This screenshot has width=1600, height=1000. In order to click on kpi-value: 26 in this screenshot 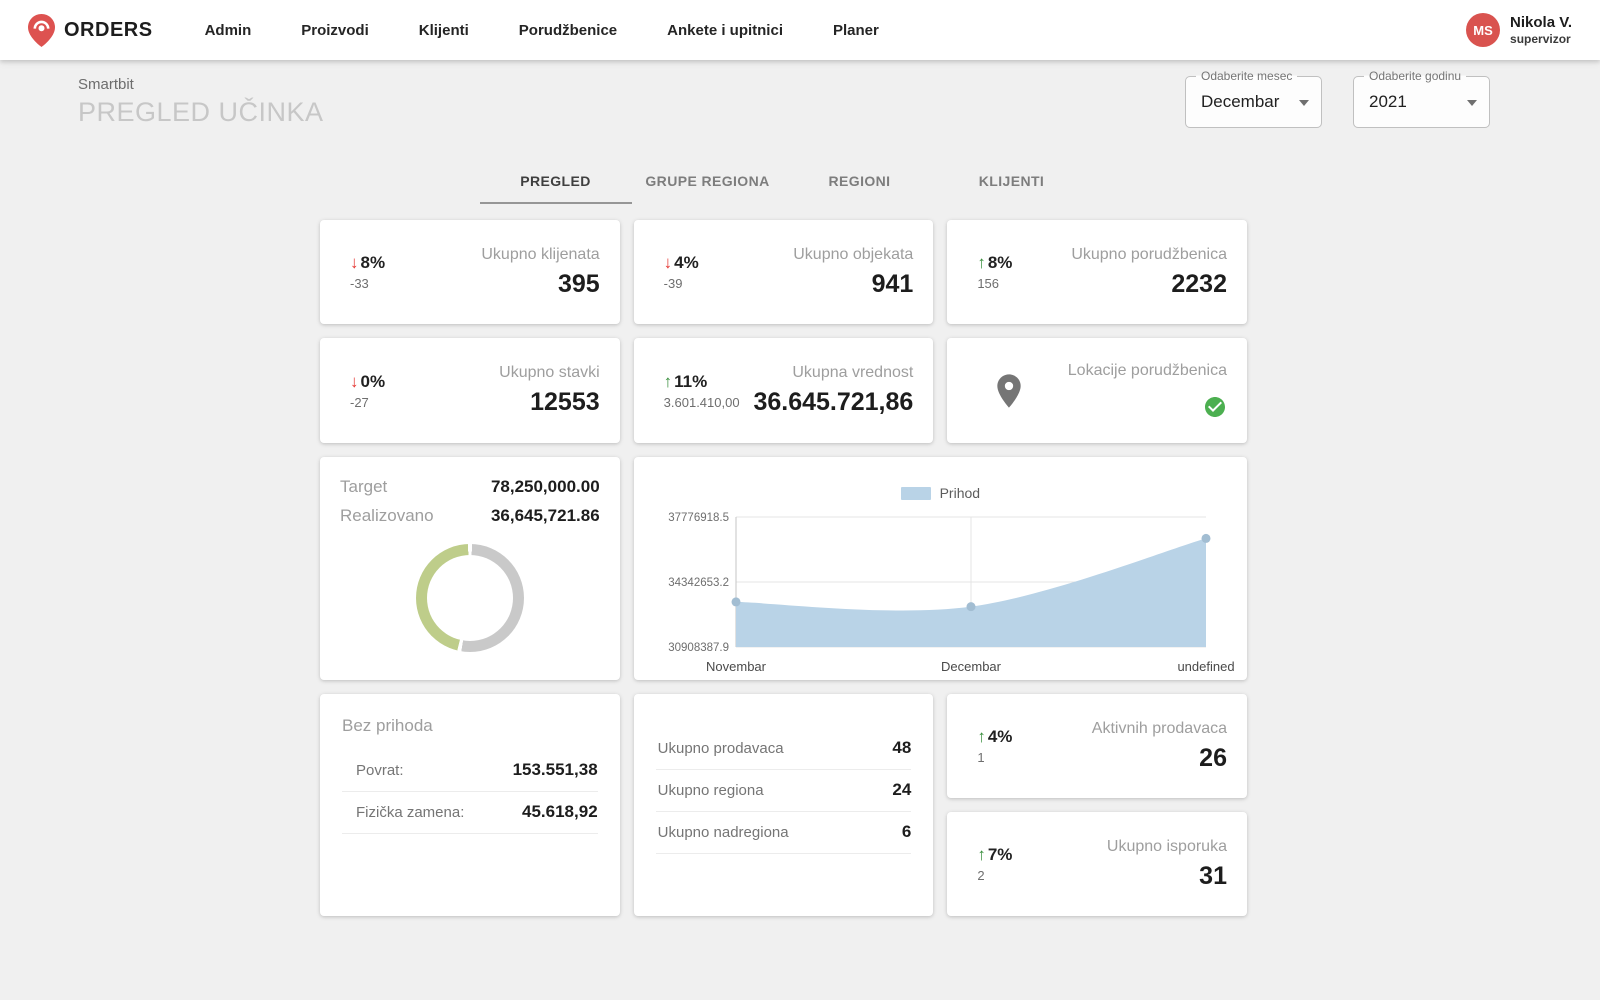, I will do `click(1213, 757)`.